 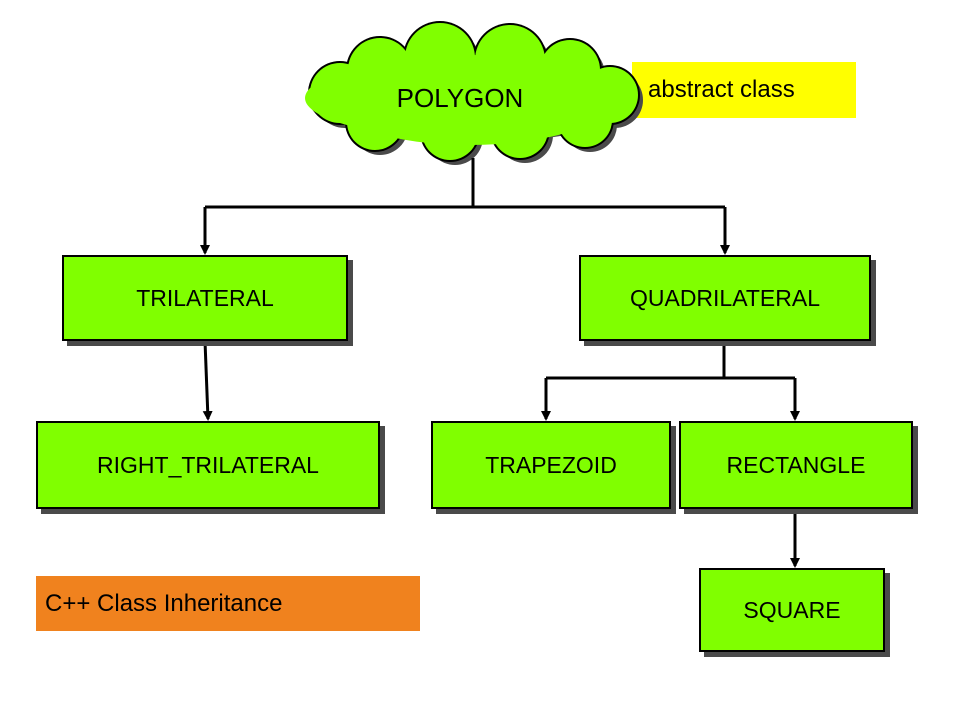 I want to click on class-square: SQUARE, so click(x=792, y=610).